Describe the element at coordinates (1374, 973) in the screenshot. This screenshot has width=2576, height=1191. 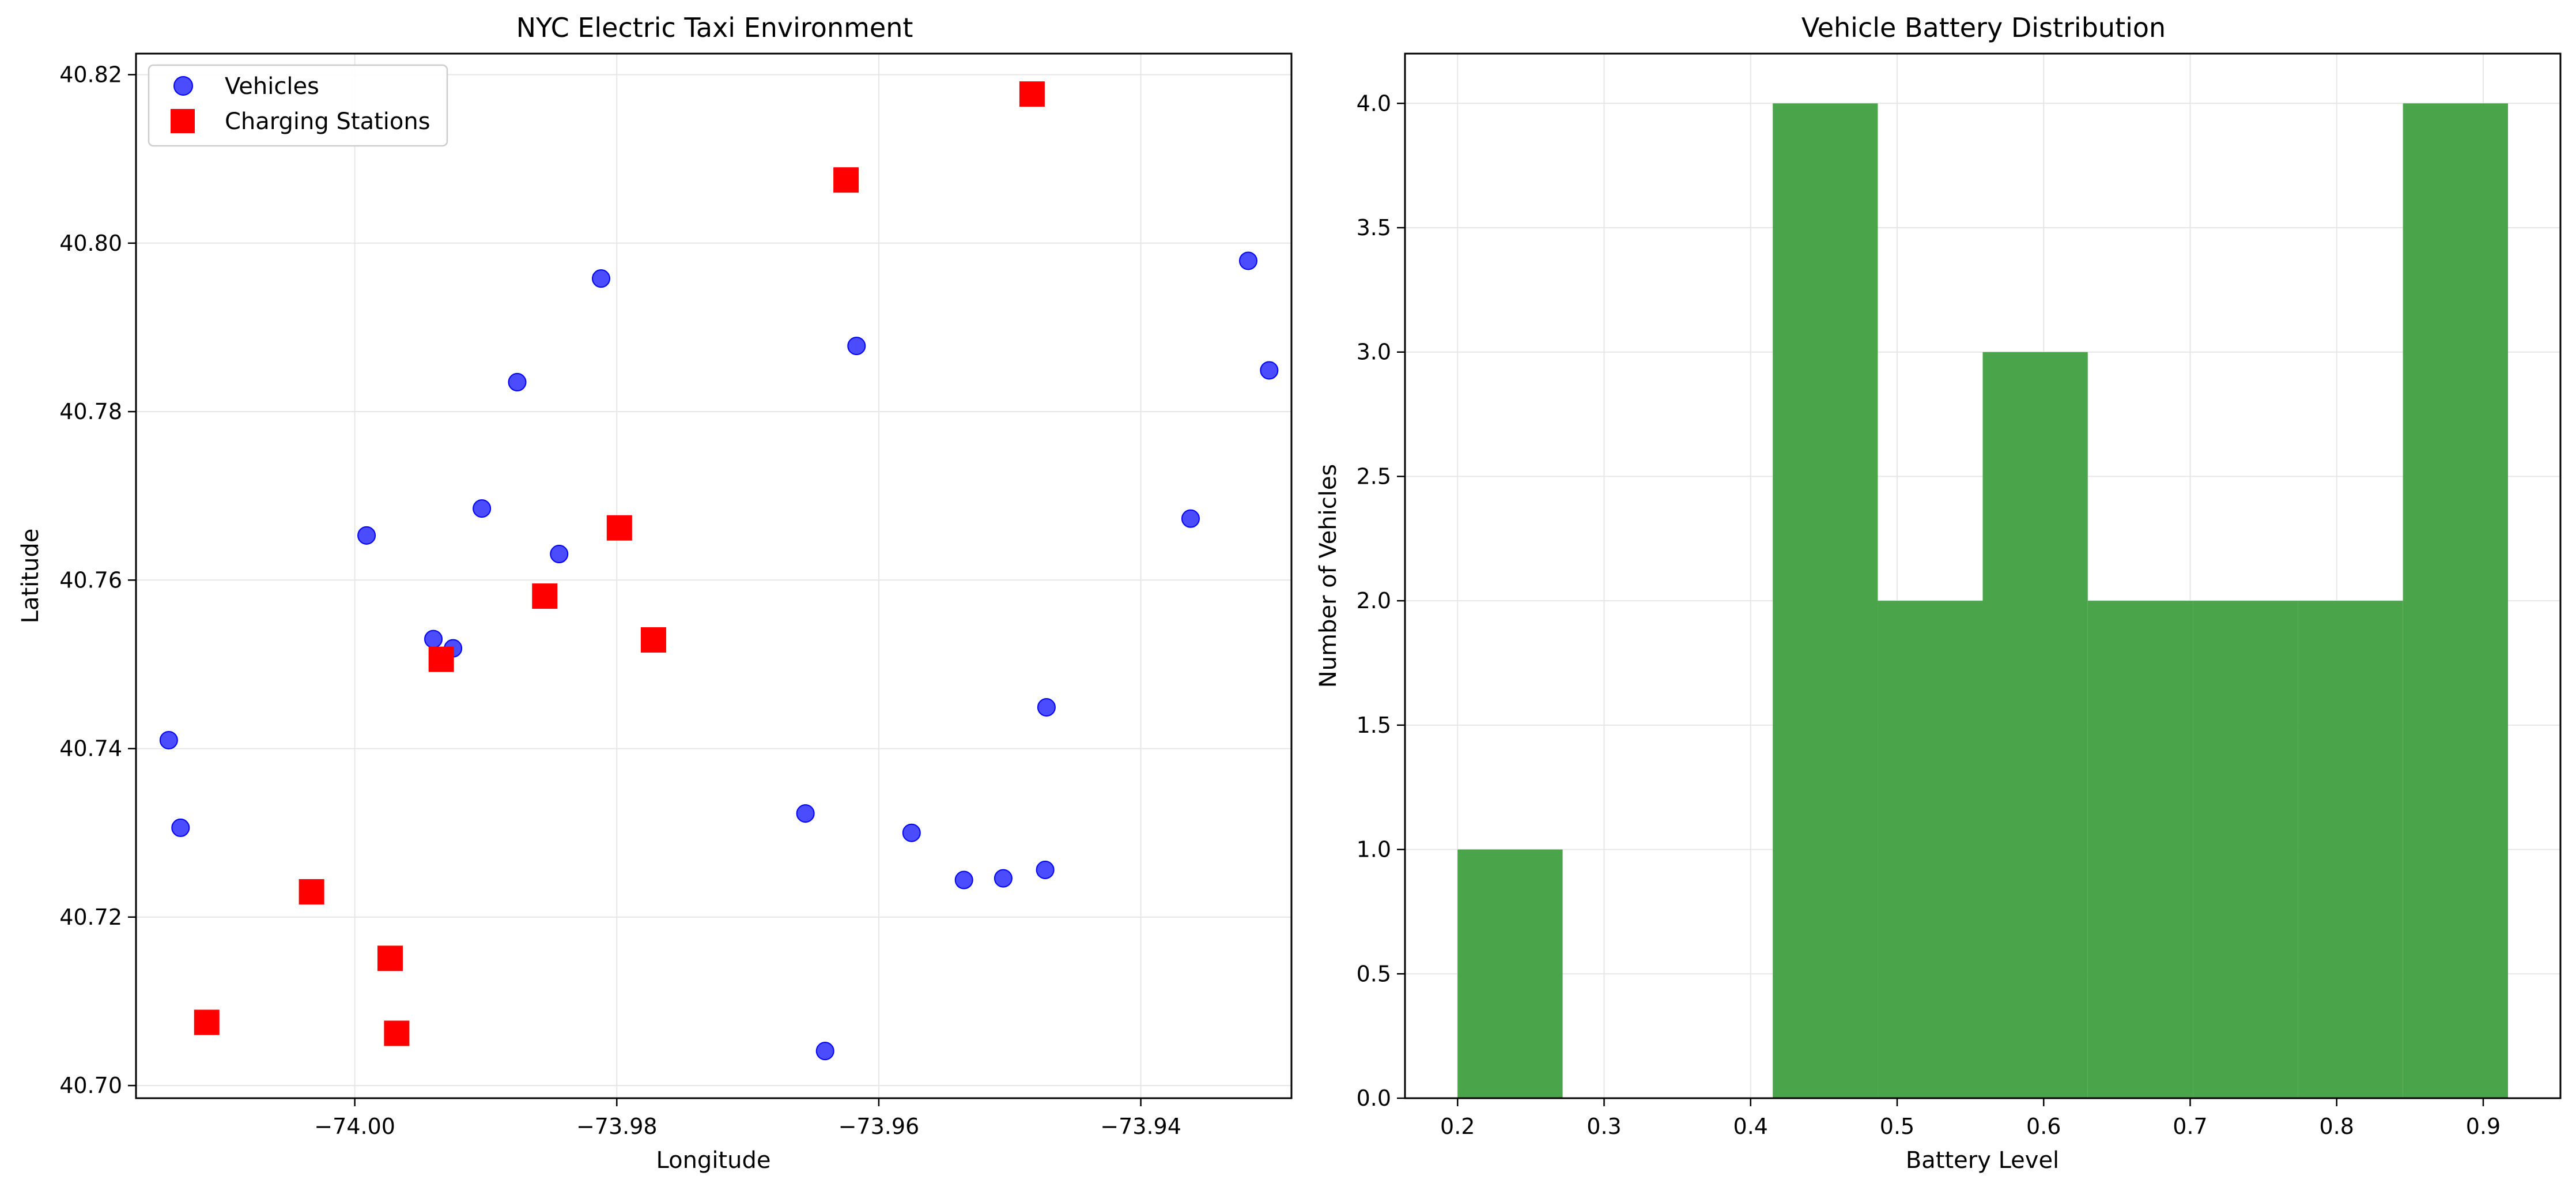
I see `histogram-y-tick-label: 0.5` at that location.